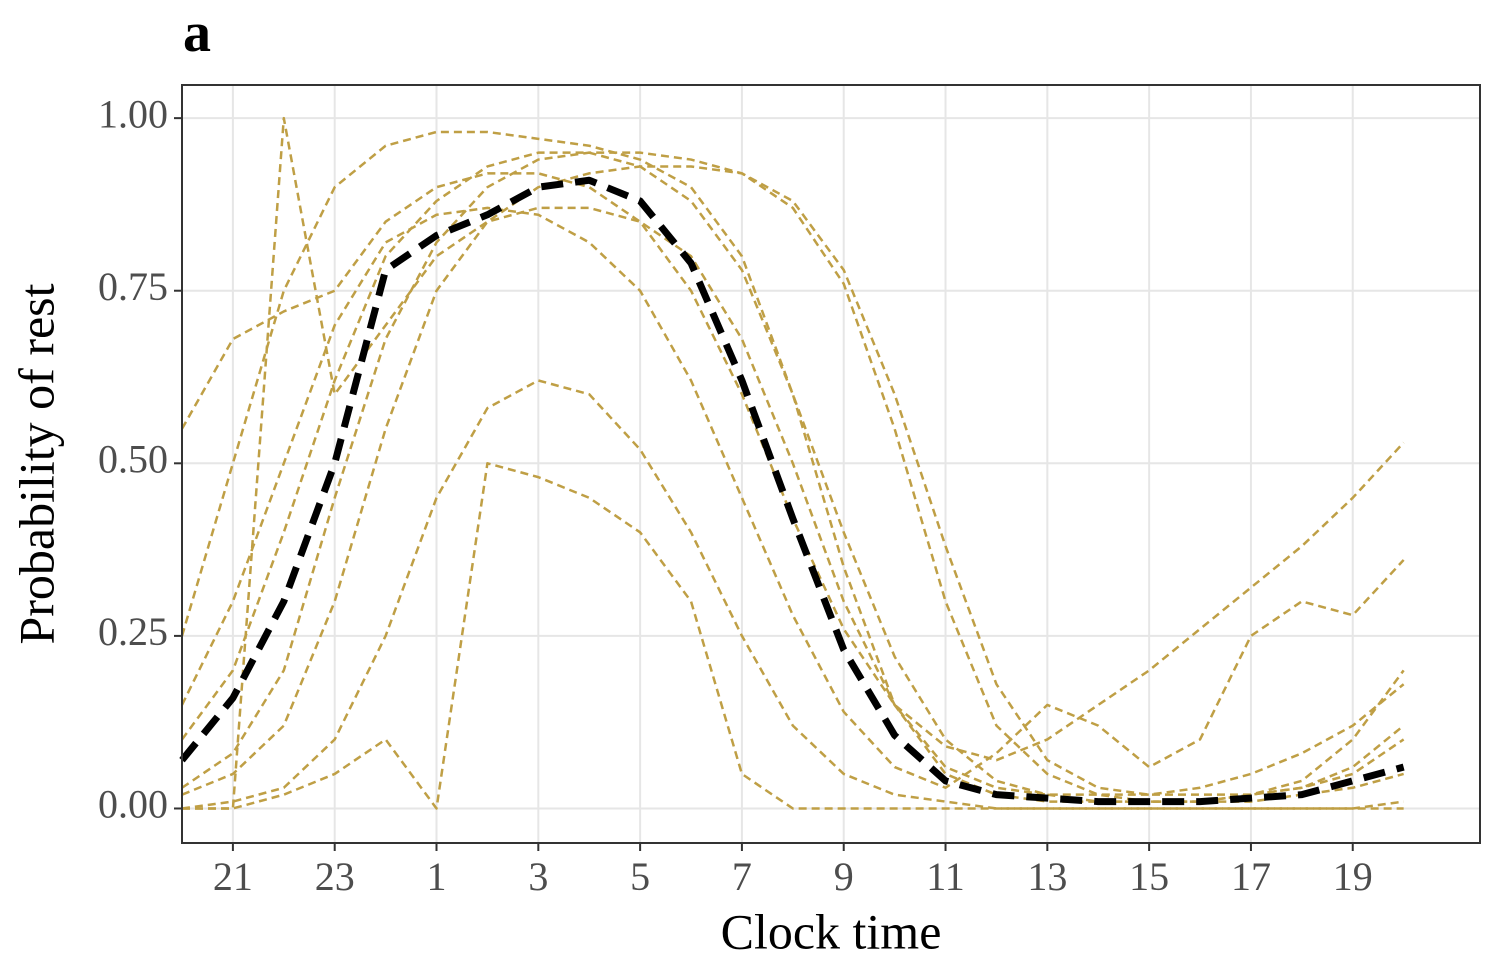 Image resolution: width=1508 pixels, height=968 pixels. I want to click on x-axis-title: Clock time, so click(831, 931).